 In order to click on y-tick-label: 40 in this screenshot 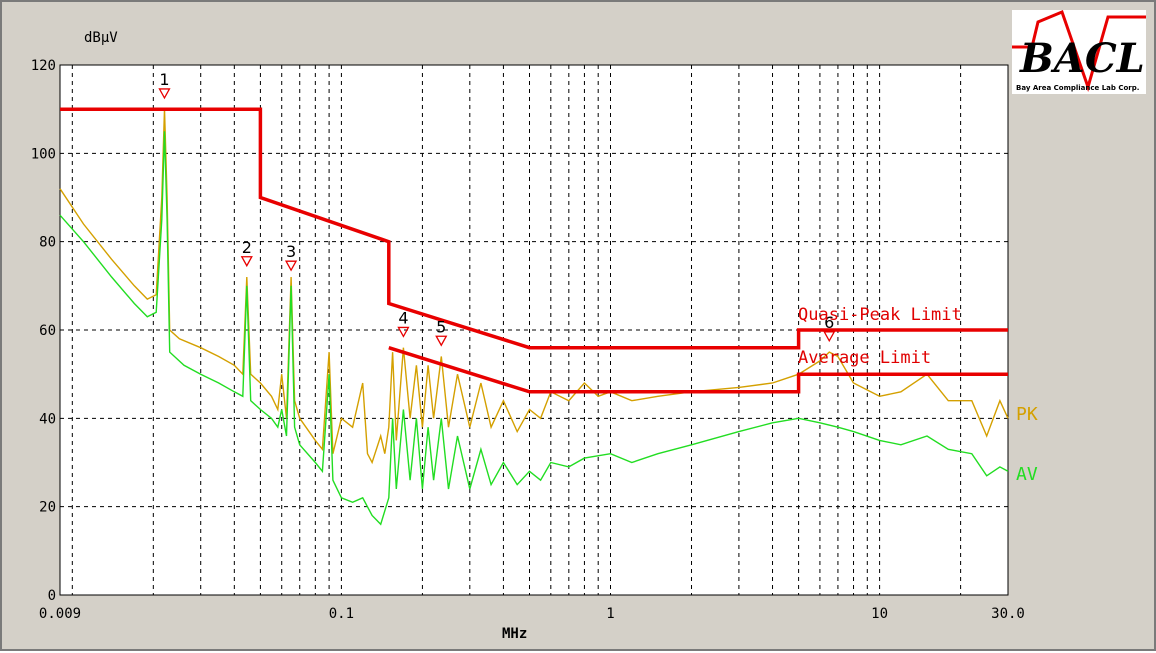, I will do `click(47, 419)`.